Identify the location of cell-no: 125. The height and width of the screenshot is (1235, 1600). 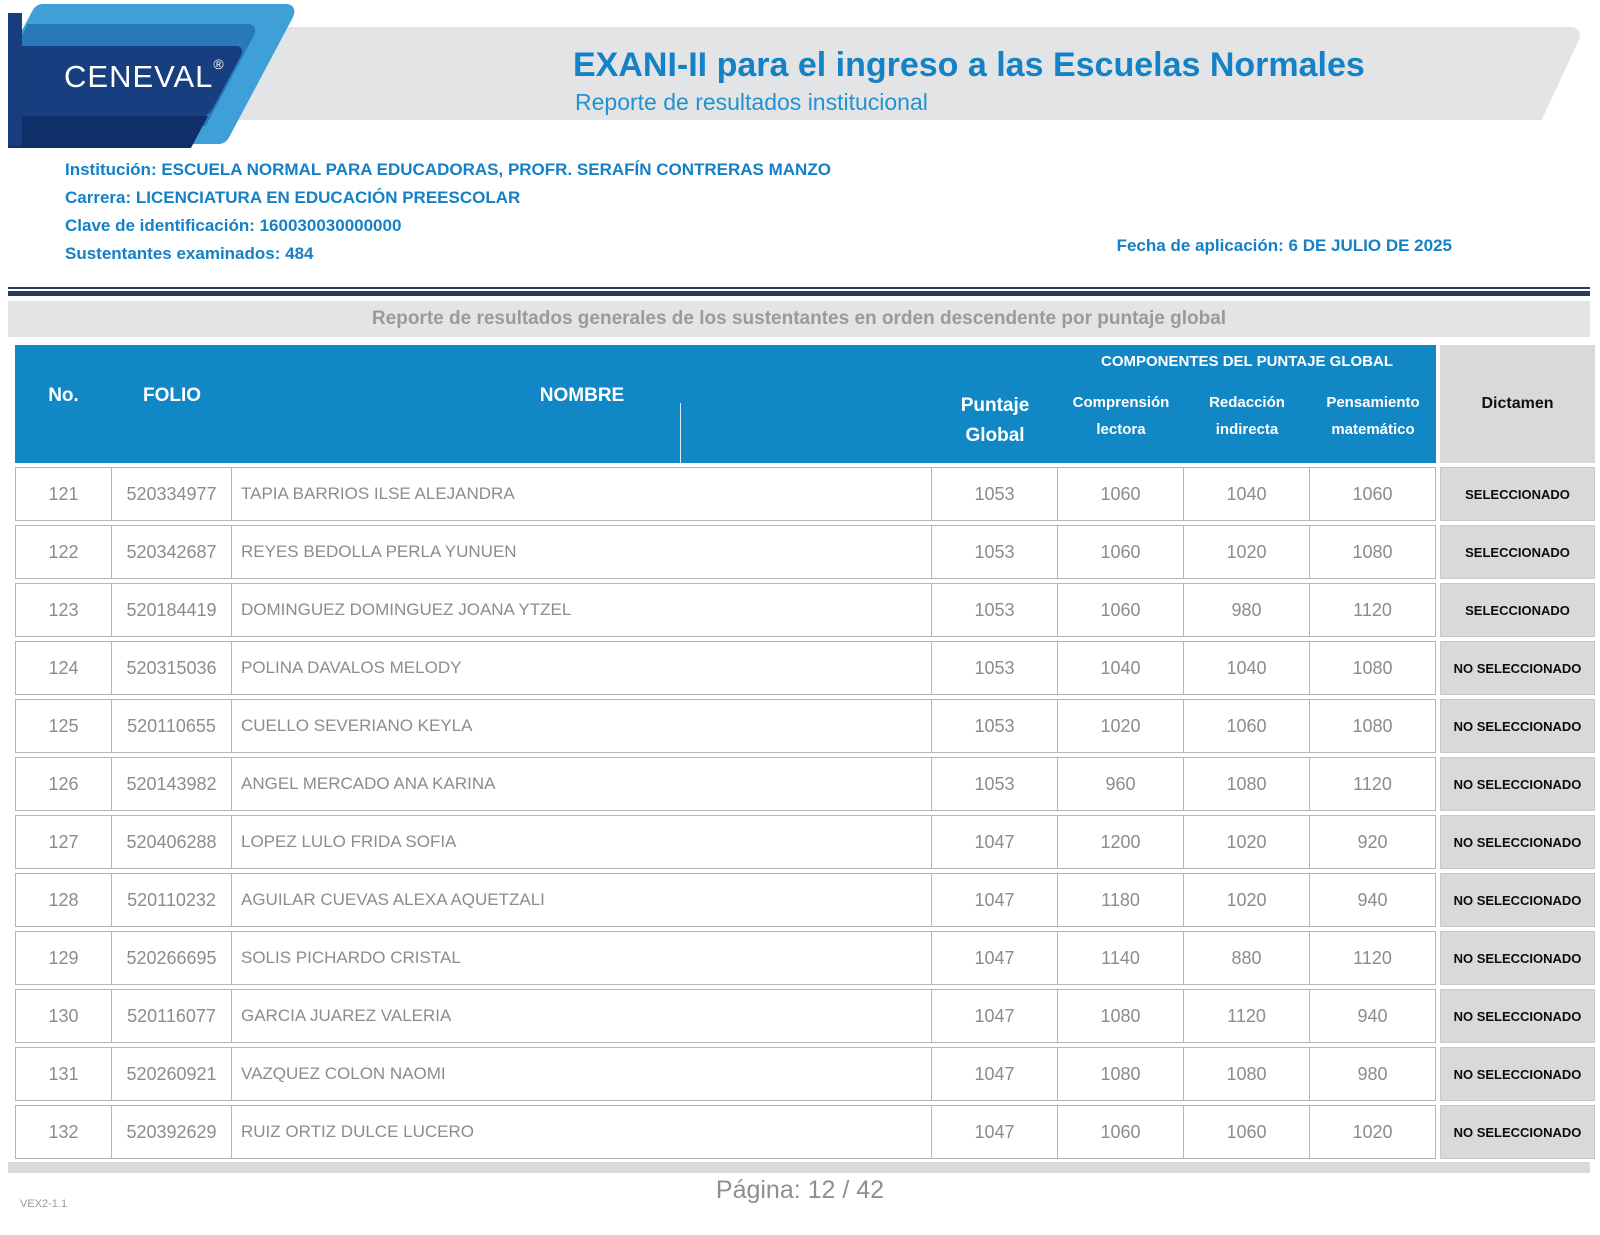
(63, 726).